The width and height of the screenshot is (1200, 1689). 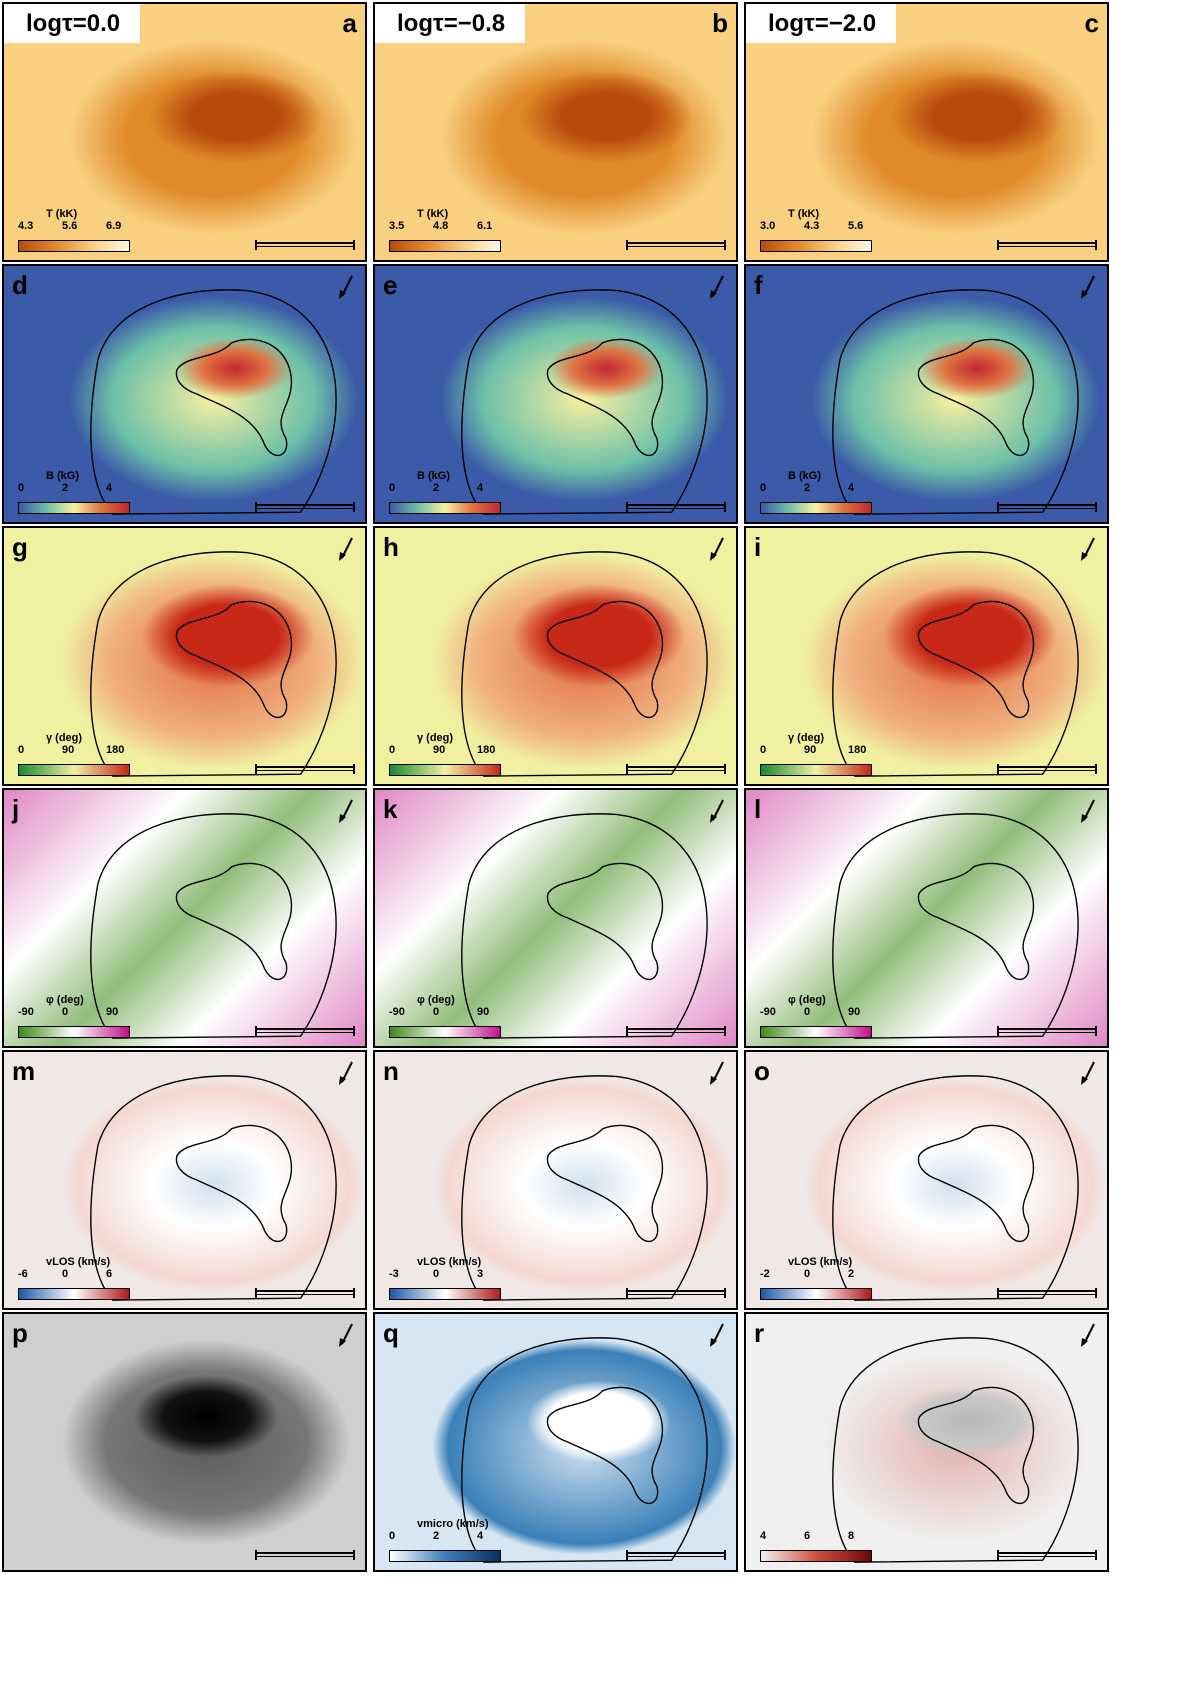 I want to click on colorbar: T (kK) 3.0 4.3 5.6, so click(x=816, y=230).